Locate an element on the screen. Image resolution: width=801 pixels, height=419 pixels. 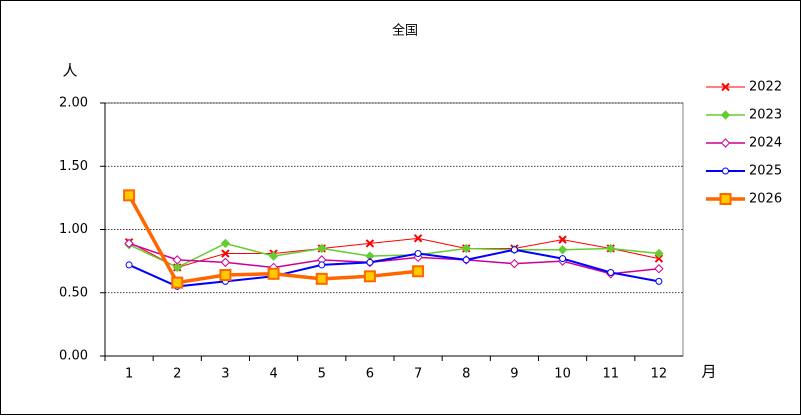
y-axis-label: 人 is located at coordinates (69, 71).